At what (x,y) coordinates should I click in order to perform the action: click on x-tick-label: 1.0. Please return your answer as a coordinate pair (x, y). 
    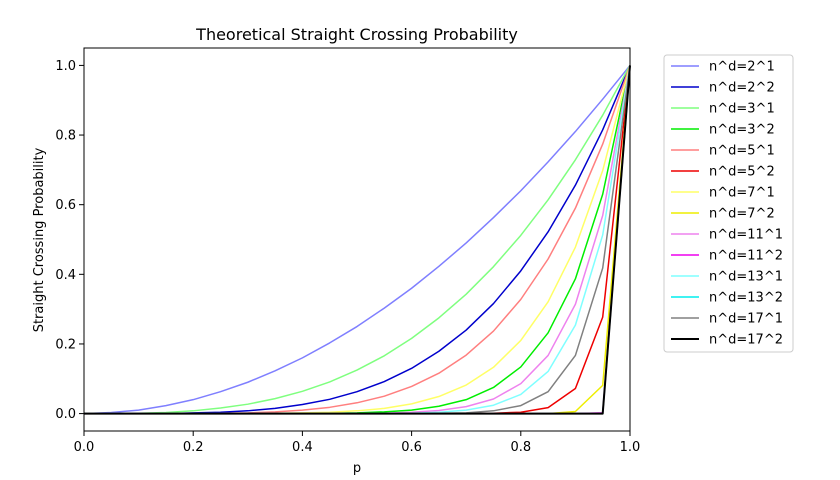
    Looking at the image, I should click on (630, 447).